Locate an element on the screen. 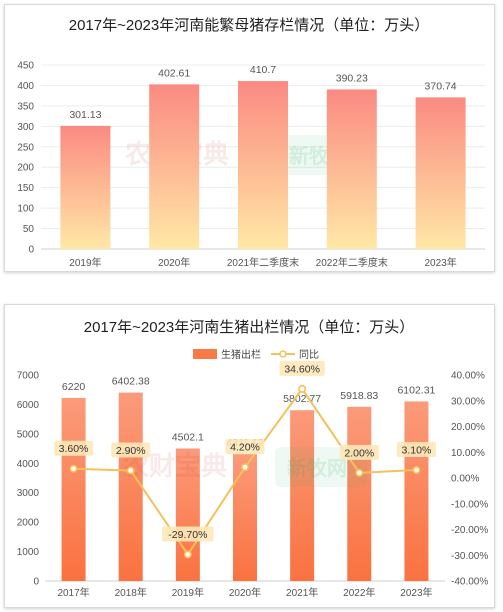  yoy-value-label: 3.60% is located at coordinates (74, 449).